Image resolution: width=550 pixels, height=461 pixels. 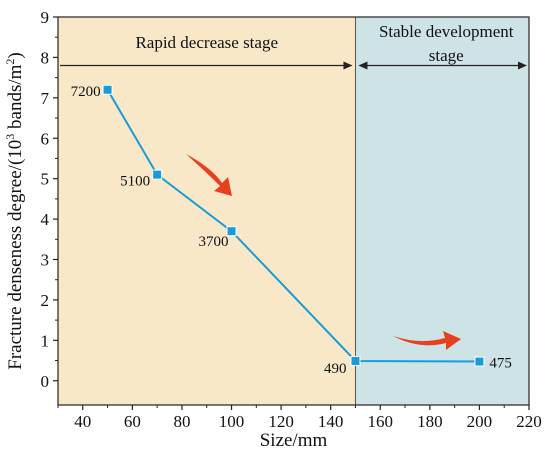 What do you see at coordinates (15, 55) in the screenshot?
I see `y-axis-title-suffix: )` at bounding box center [15, 55].